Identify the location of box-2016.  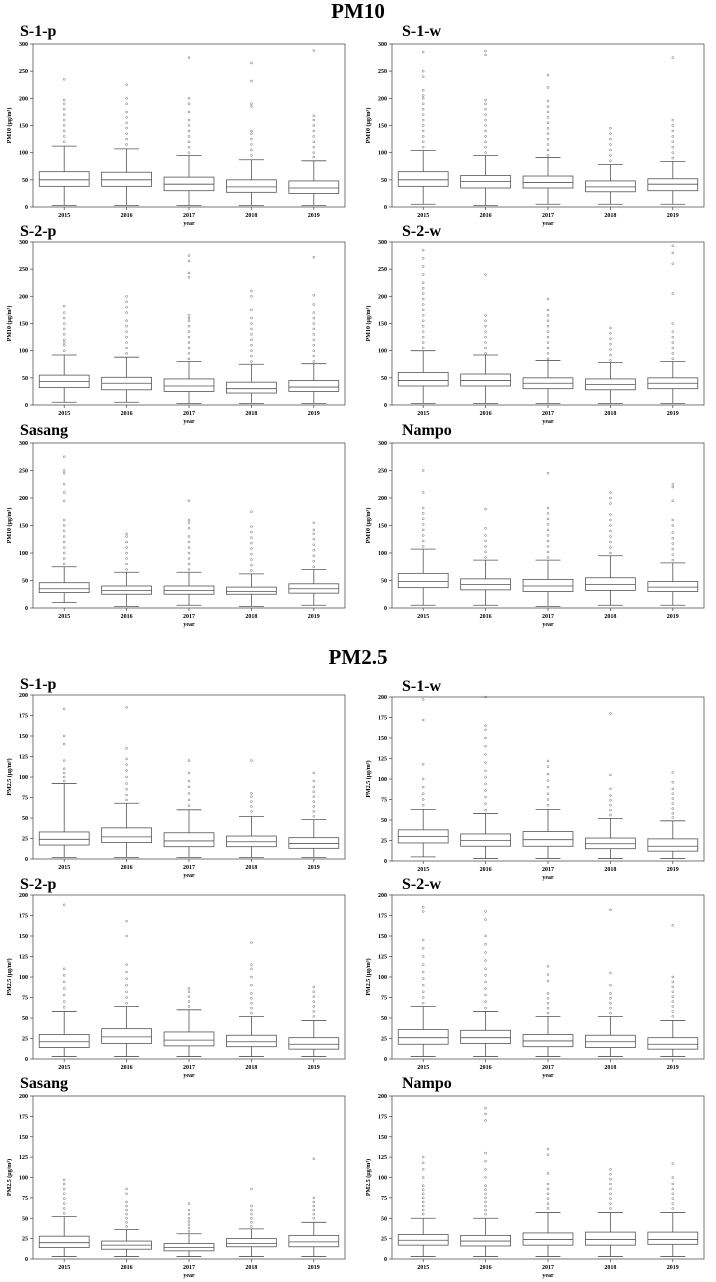
(126, 144).